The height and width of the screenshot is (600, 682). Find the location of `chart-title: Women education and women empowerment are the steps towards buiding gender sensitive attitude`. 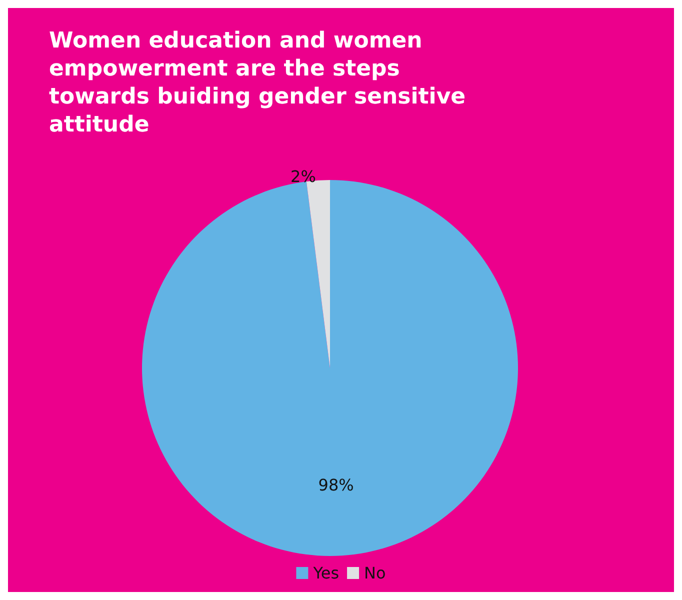

chart-title: Women education and women empowerment are the steps towards buiding gender sensitive attitude is located at coordinates (261, 83).